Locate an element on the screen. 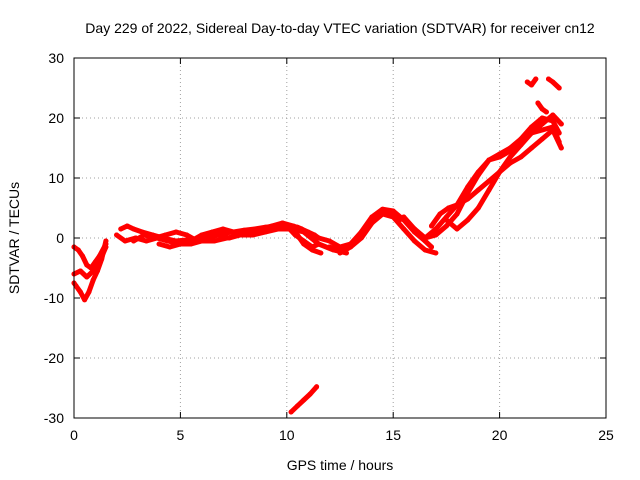  x-tick-label: 5 is located at coordinates (181, 435).